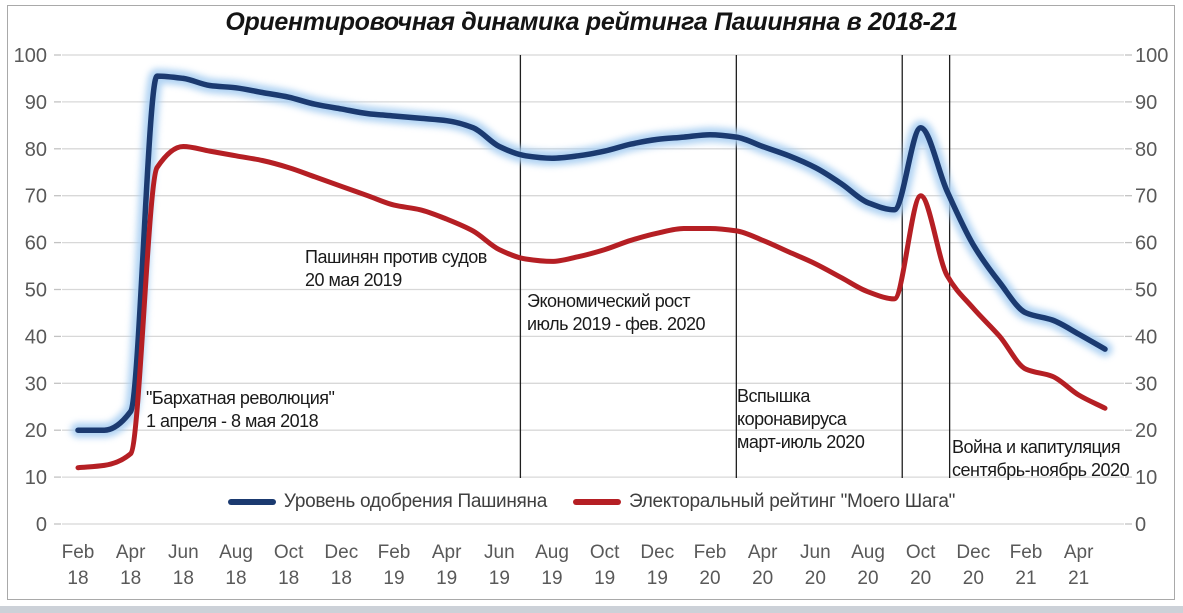  What do you see at coordinates (792, 501) in the screenshot?
I see `legend-label-electoral: Электоральный рейтинг "Моего Шага"` at bounding box center [792, 501].